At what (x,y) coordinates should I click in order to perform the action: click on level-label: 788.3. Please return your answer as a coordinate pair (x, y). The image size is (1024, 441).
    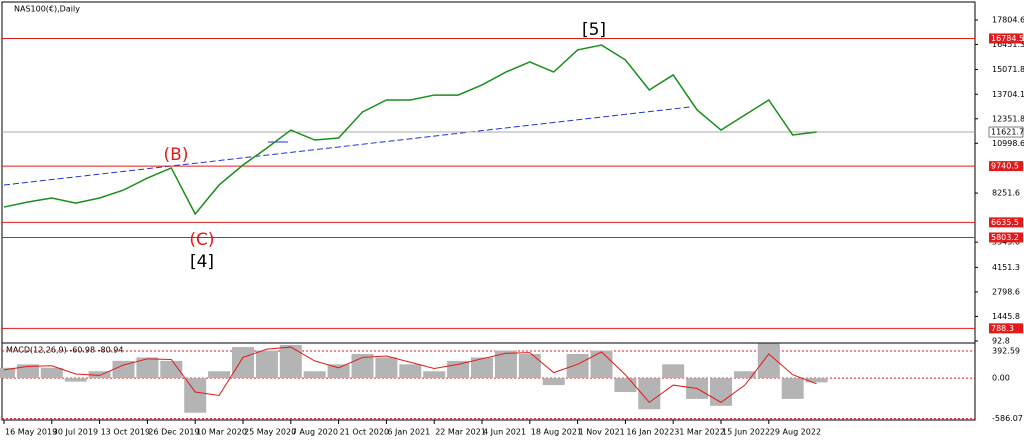
    Looking at the image, I should click on (1002, 328).